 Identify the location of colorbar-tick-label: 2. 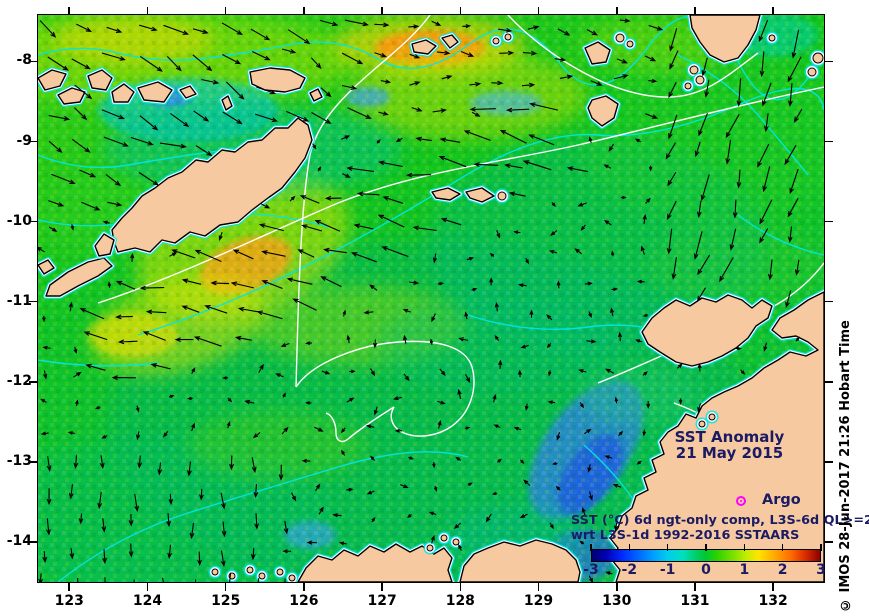
(782, 570).